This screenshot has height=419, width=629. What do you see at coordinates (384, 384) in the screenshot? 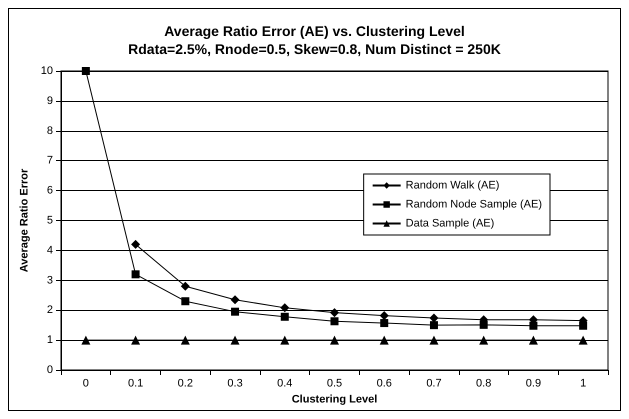
I see `x-tick-label: 0.6` at bounding box center [384, 384].